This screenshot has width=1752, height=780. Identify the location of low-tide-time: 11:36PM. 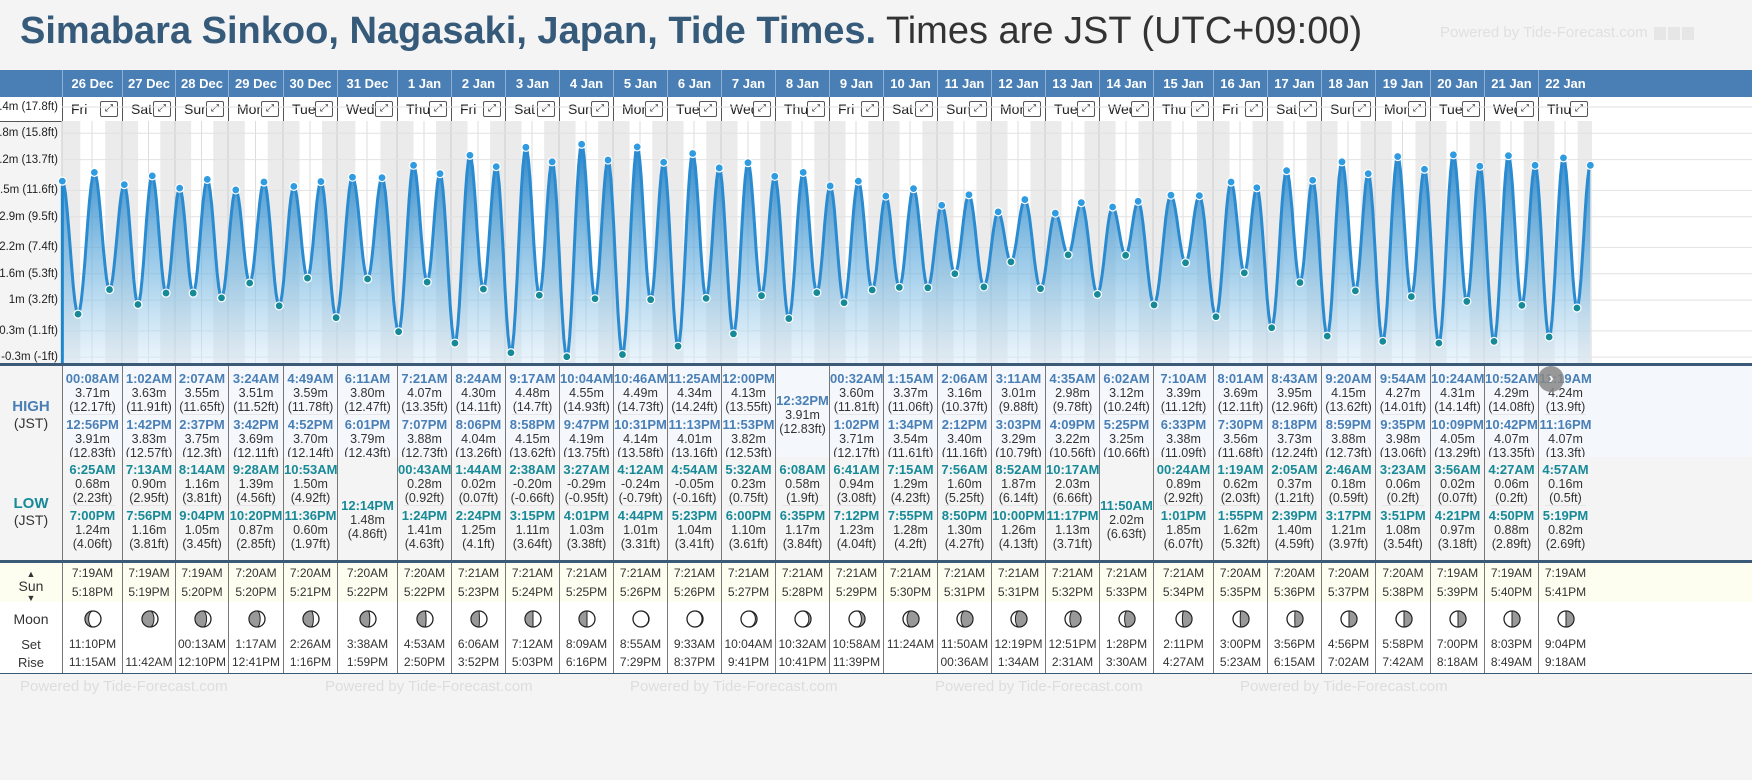
(310, 515).